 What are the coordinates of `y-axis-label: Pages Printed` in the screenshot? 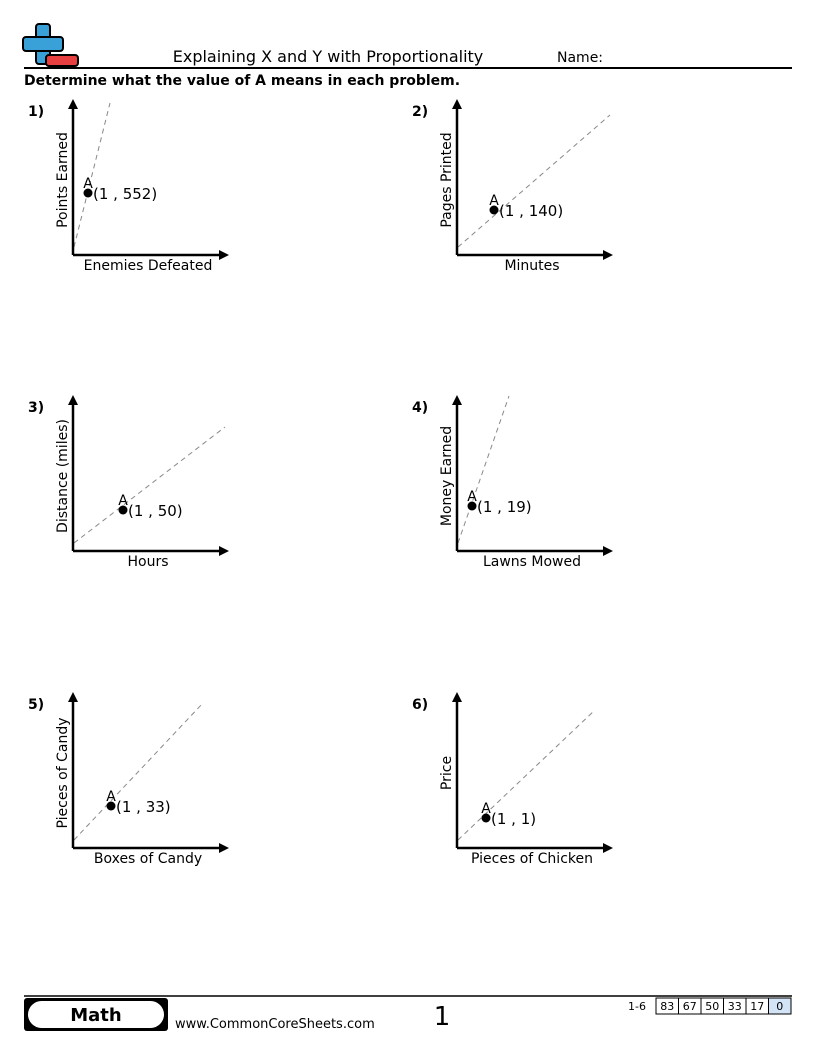 It's located at (447, 179).